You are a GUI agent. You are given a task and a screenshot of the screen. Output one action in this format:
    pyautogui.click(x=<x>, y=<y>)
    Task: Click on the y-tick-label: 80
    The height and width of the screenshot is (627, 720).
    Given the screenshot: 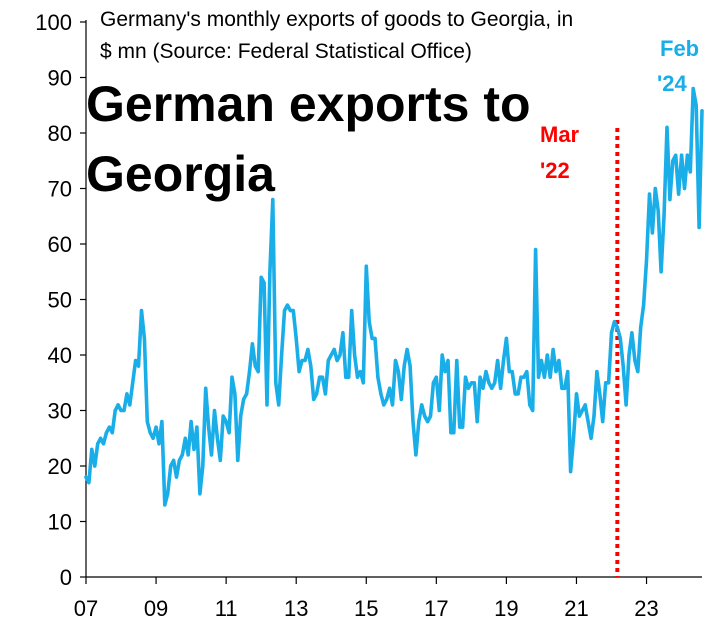 What is the action you would take?
    pyautogui.click(x=60, y=133)
    